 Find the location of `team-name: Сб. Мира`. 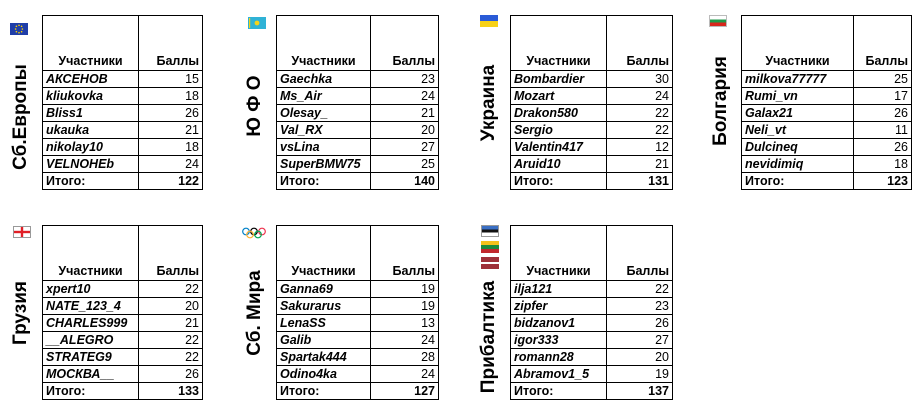

team-name: Сб. Мира is located at coordinates (254, 313).